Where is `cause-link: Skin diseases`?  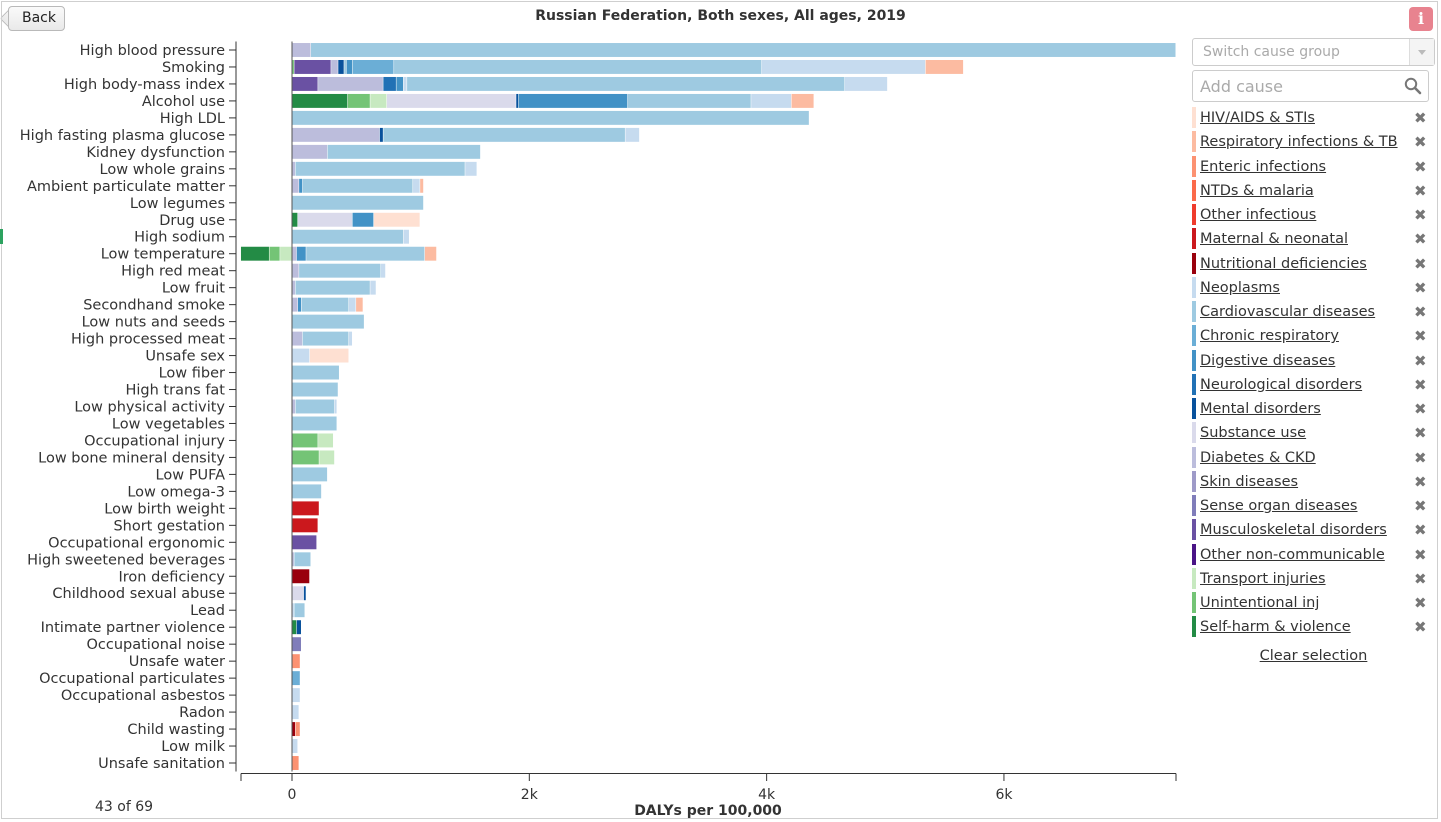 cause-link: Skin diseases is located at coordinates (1249, 481).